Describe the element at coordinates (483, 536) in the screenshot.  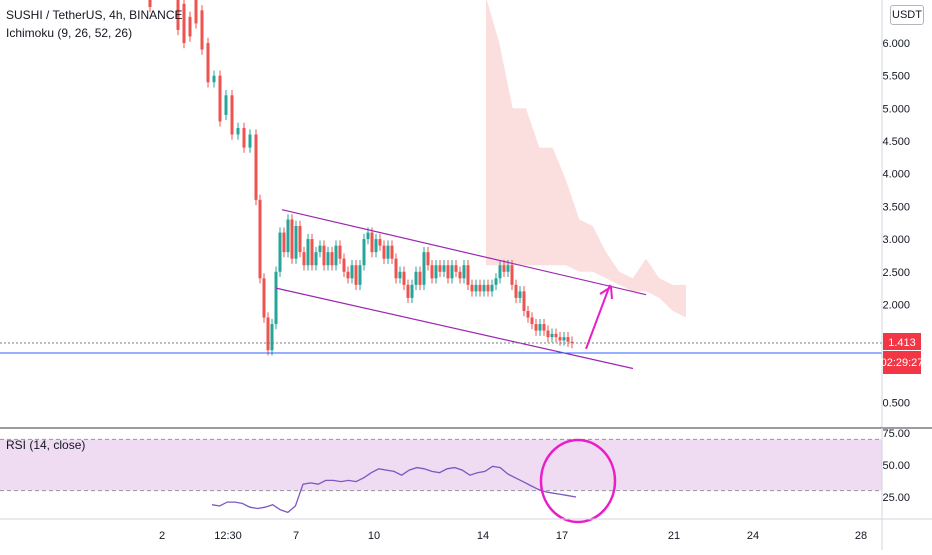
I see `time-tick-label: 14` at that location.